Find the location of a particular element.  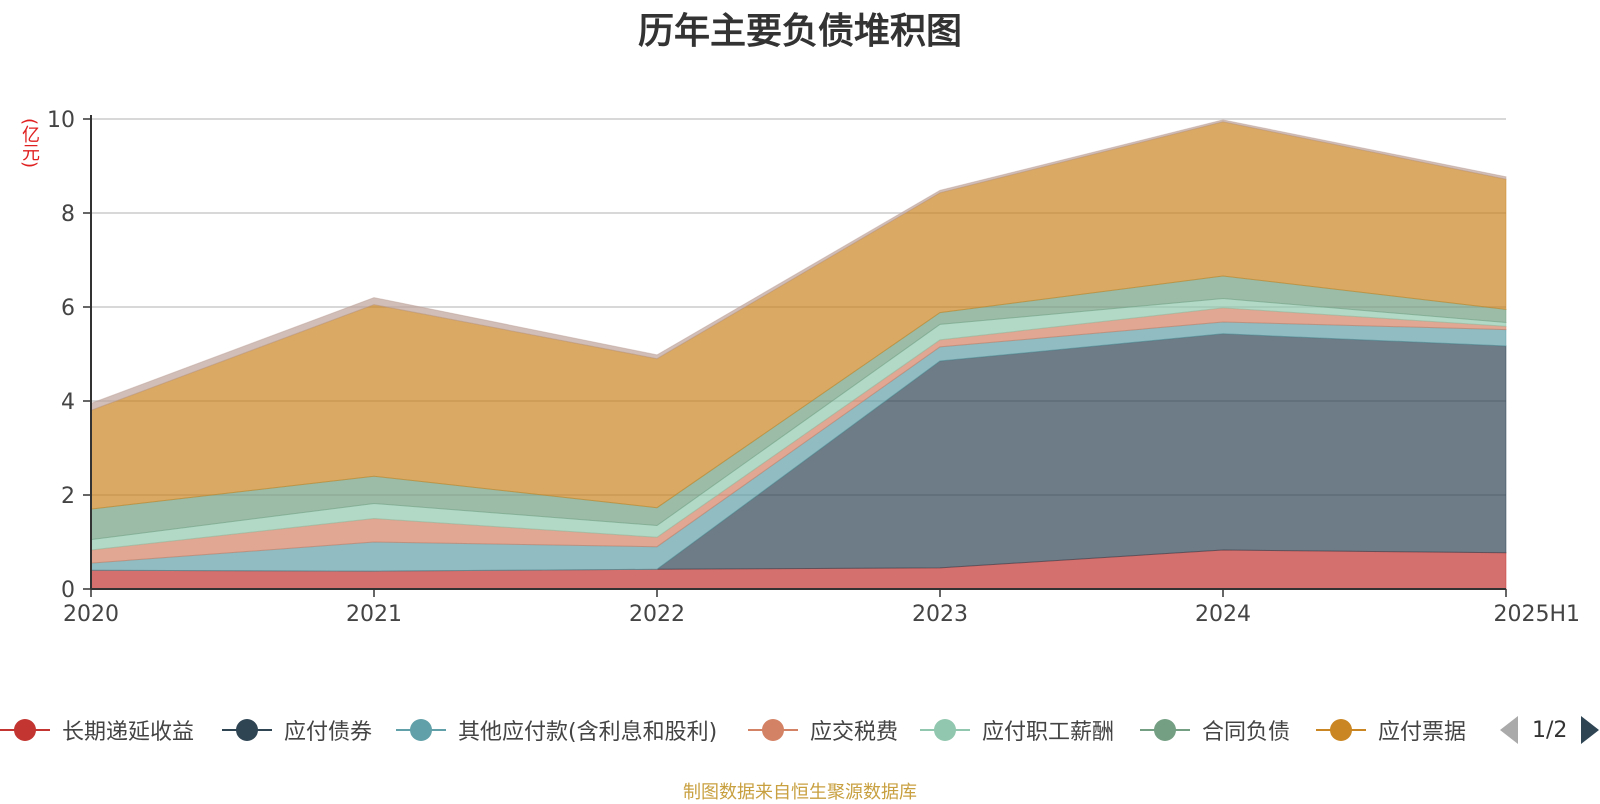

legend-pager: 1/2 is located at coordinates (1550, 730).